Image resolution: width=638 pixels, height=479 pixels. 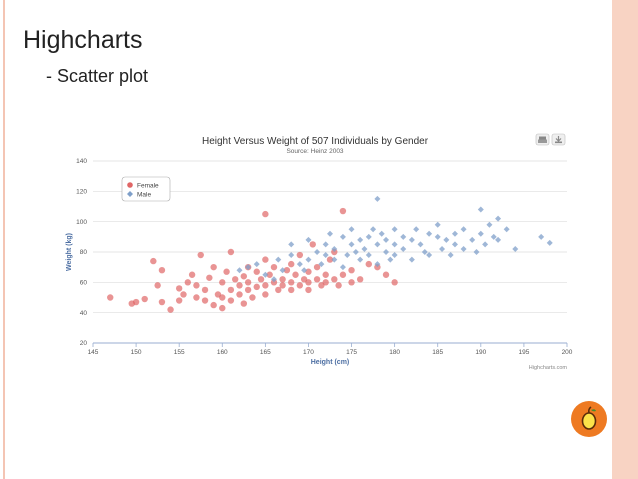 I want to click on legend-item-male: Male, so click(x=139, y=194).